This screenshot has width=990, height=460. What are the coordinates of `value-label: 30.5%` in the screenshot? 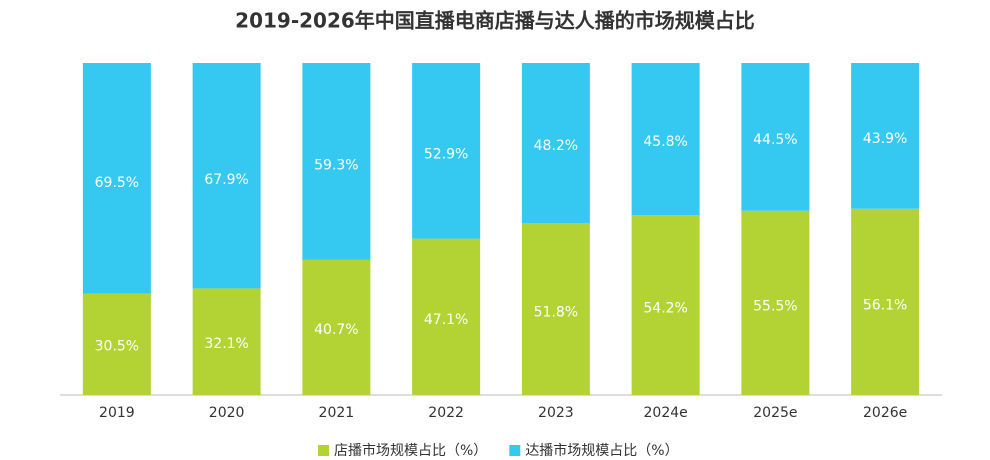 It's located at (117, 346).